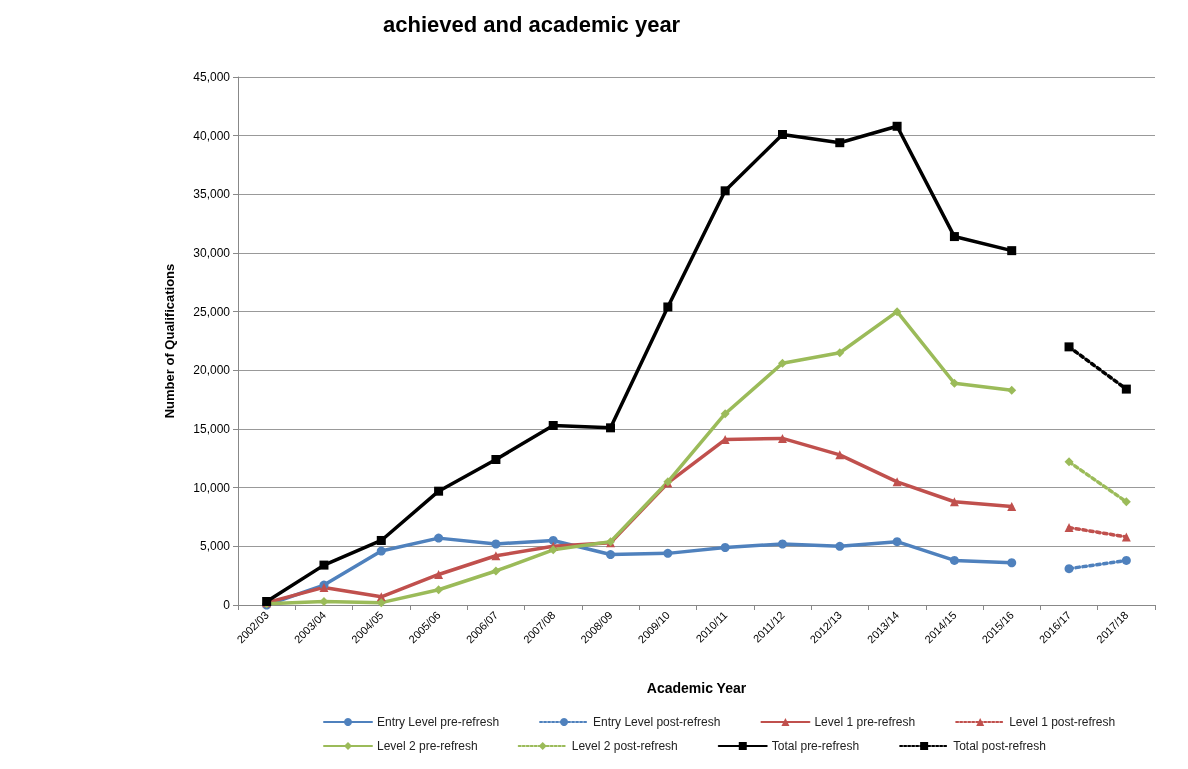 The height and width of the screenshot is (769, 1188). What do you see at coordinates (212, 77) in the screenshot?
I see `y-tick-label: 45,000` at bounding box center [212, 77].